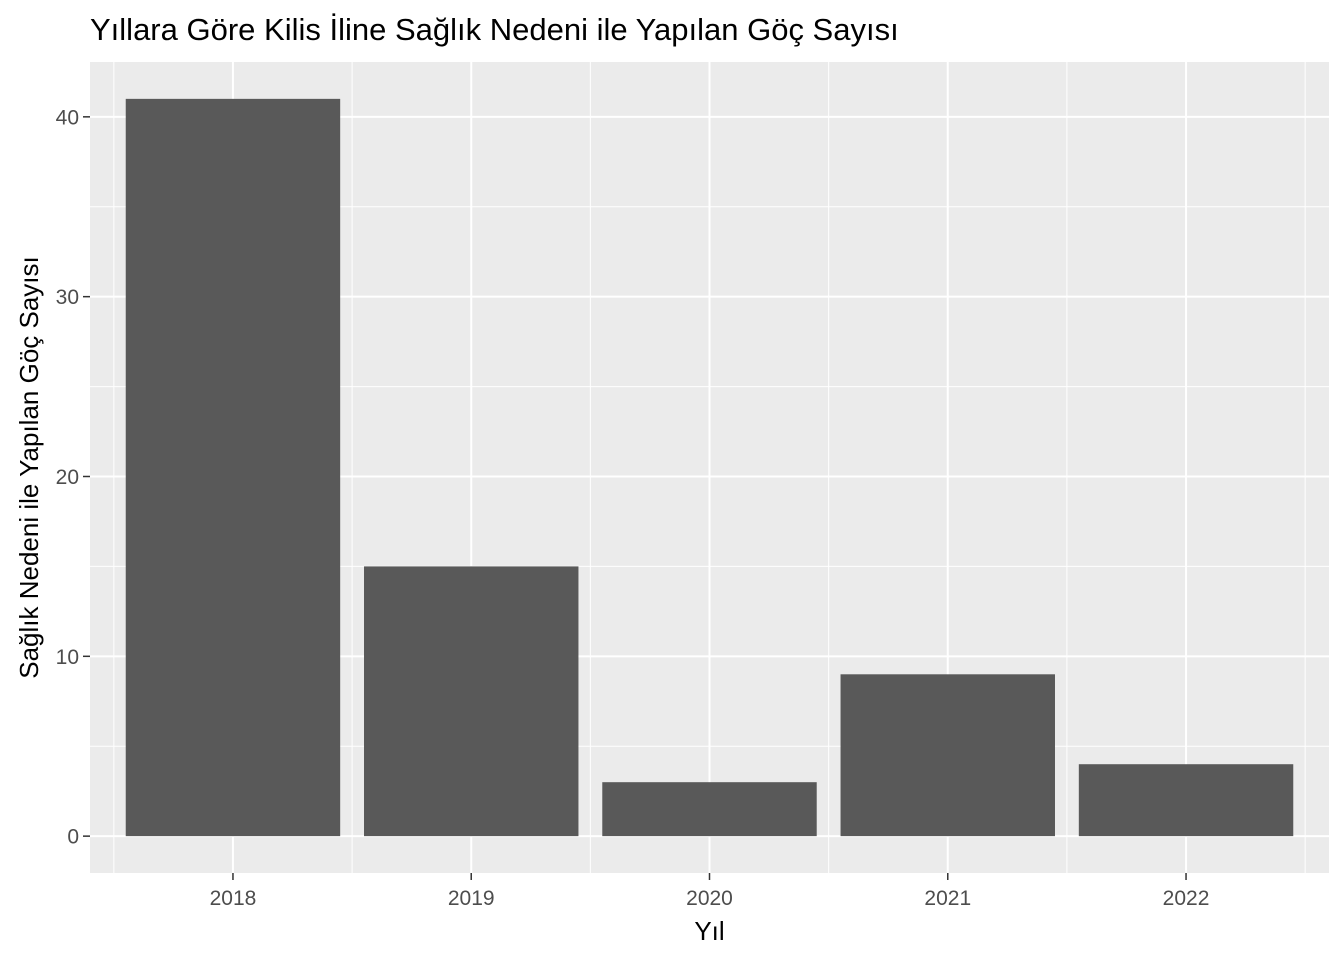 This screenshot has width=1344, height=960. Describe the element at coordinates (471, 898) in the screenshot. I see `x-tick-label: 2019` at that location.